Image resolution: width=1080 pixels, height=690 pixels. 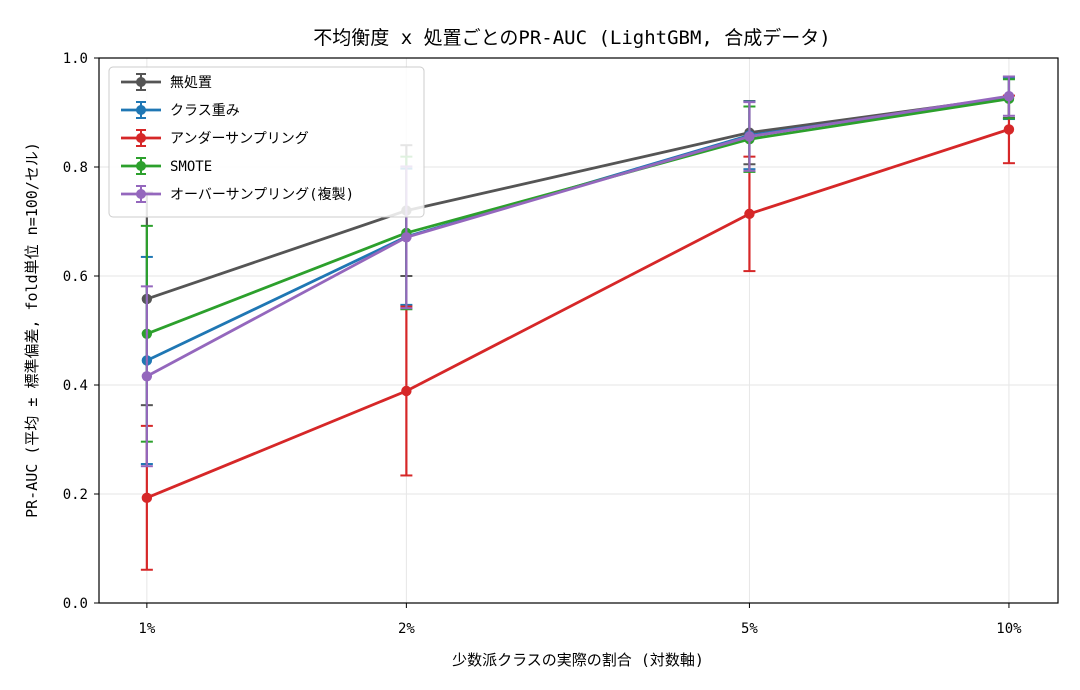 I want to click on legend-item: オーバーサンプリング(複製), so click(x=237, y=194).